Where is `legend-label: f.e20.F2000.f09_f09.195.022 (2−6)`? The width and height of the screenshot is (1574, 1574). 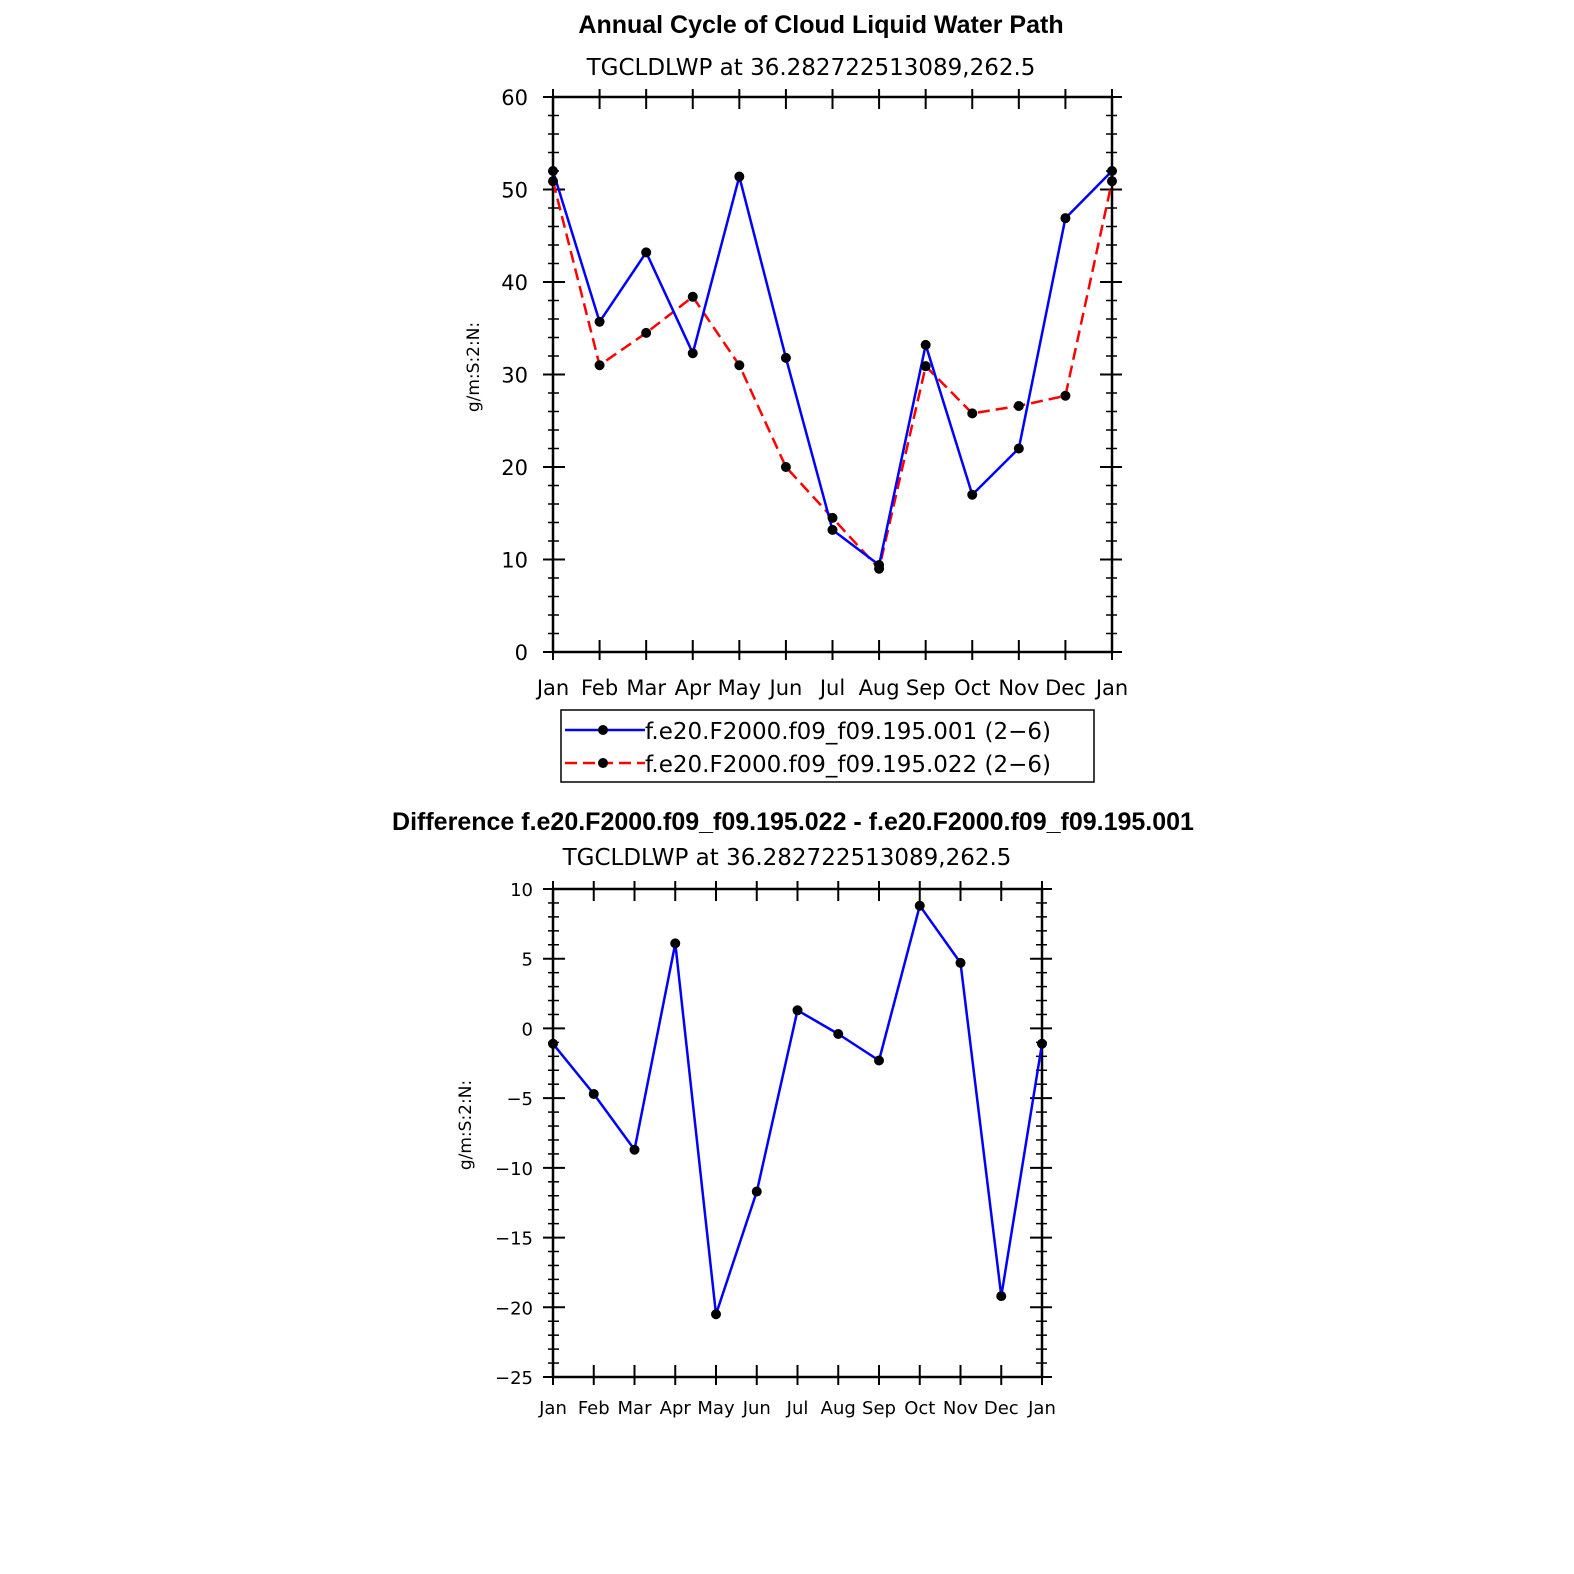
legend-label: f.e20.F2000.f09_f09.195.022 (2−6) is located at coordinates (848, 765).